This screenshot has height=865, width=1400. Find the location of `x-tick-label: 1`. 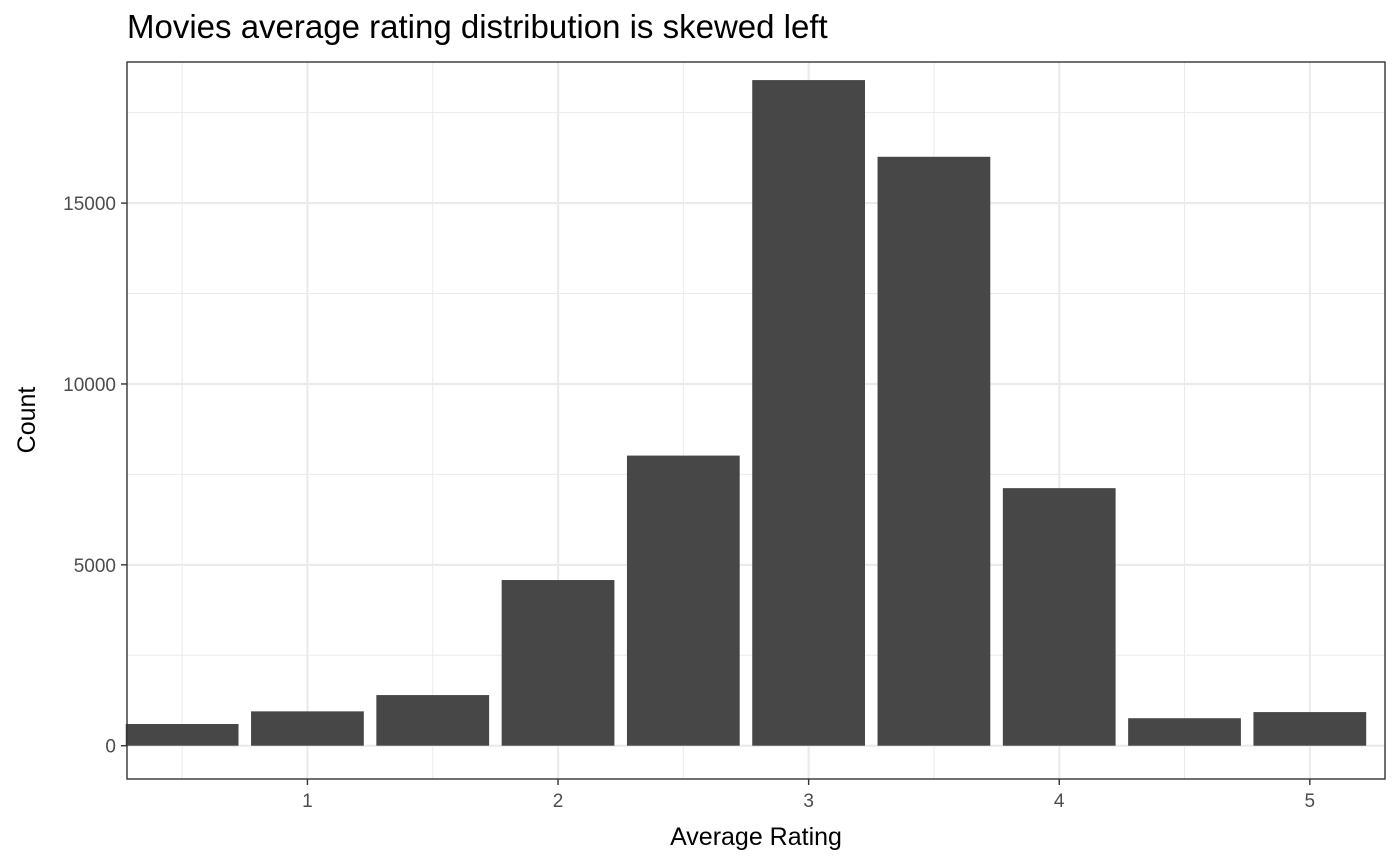

x-tick-label: 1 is located at coordinates (307, 801).